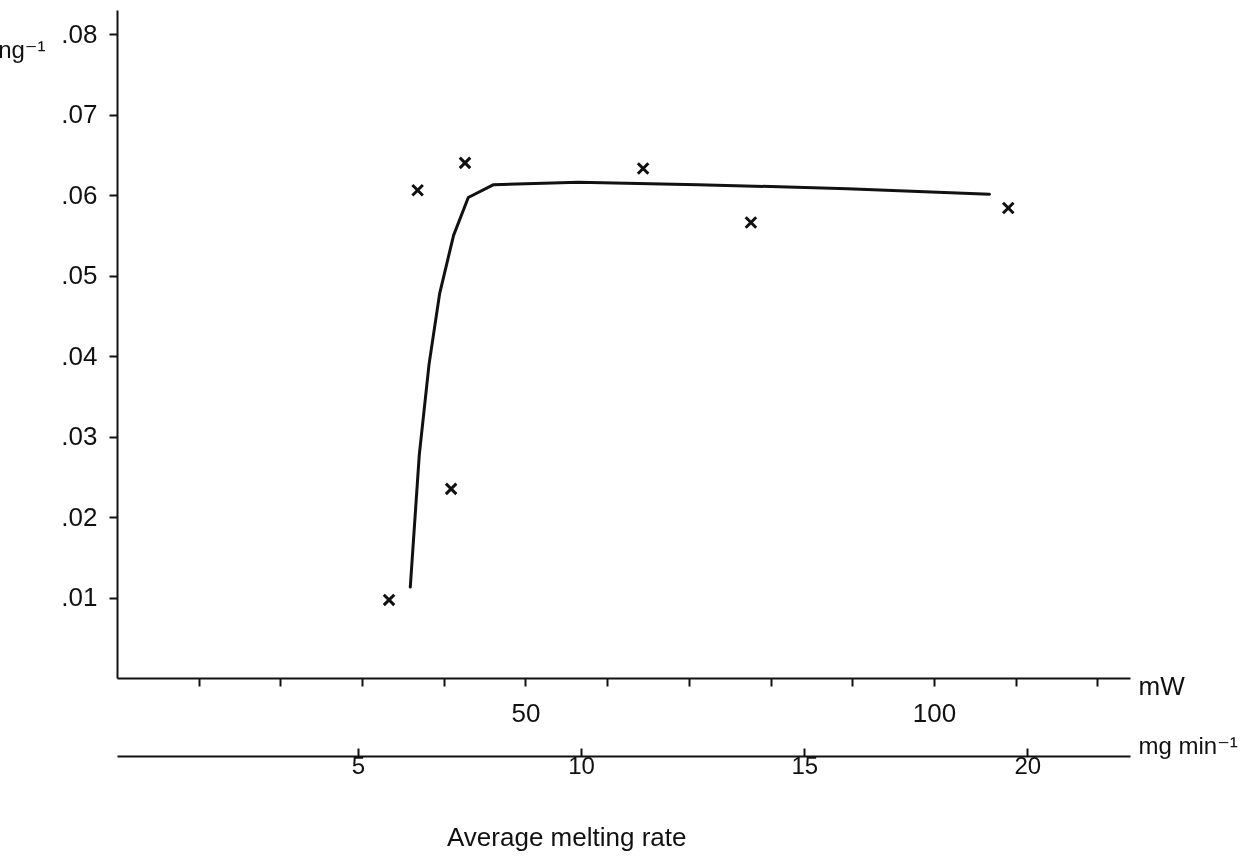 Image resolution: width=1258 pixels, height=856 pixels. What do you see at coordinates (79, 597) in the screenshot?
I see `y-tick-label: .01` at bounding box center [79, 597].